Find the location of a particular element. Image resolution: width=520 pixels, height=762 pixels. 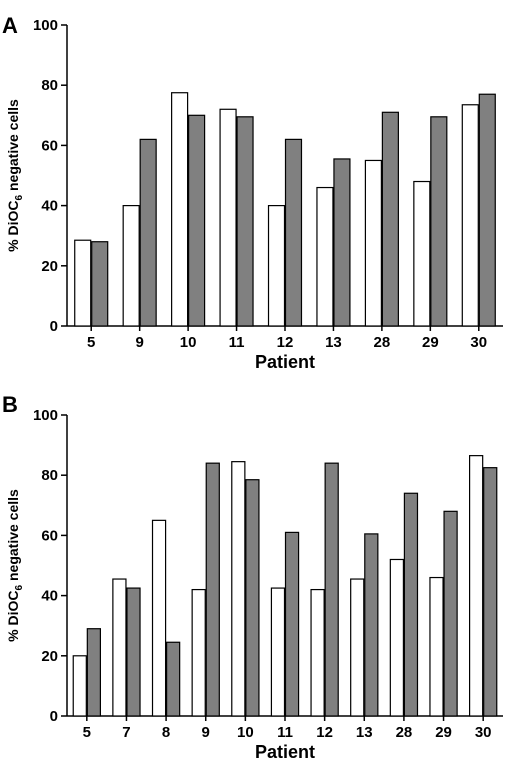

panel-letter: A is located at coordinates (10, 25).